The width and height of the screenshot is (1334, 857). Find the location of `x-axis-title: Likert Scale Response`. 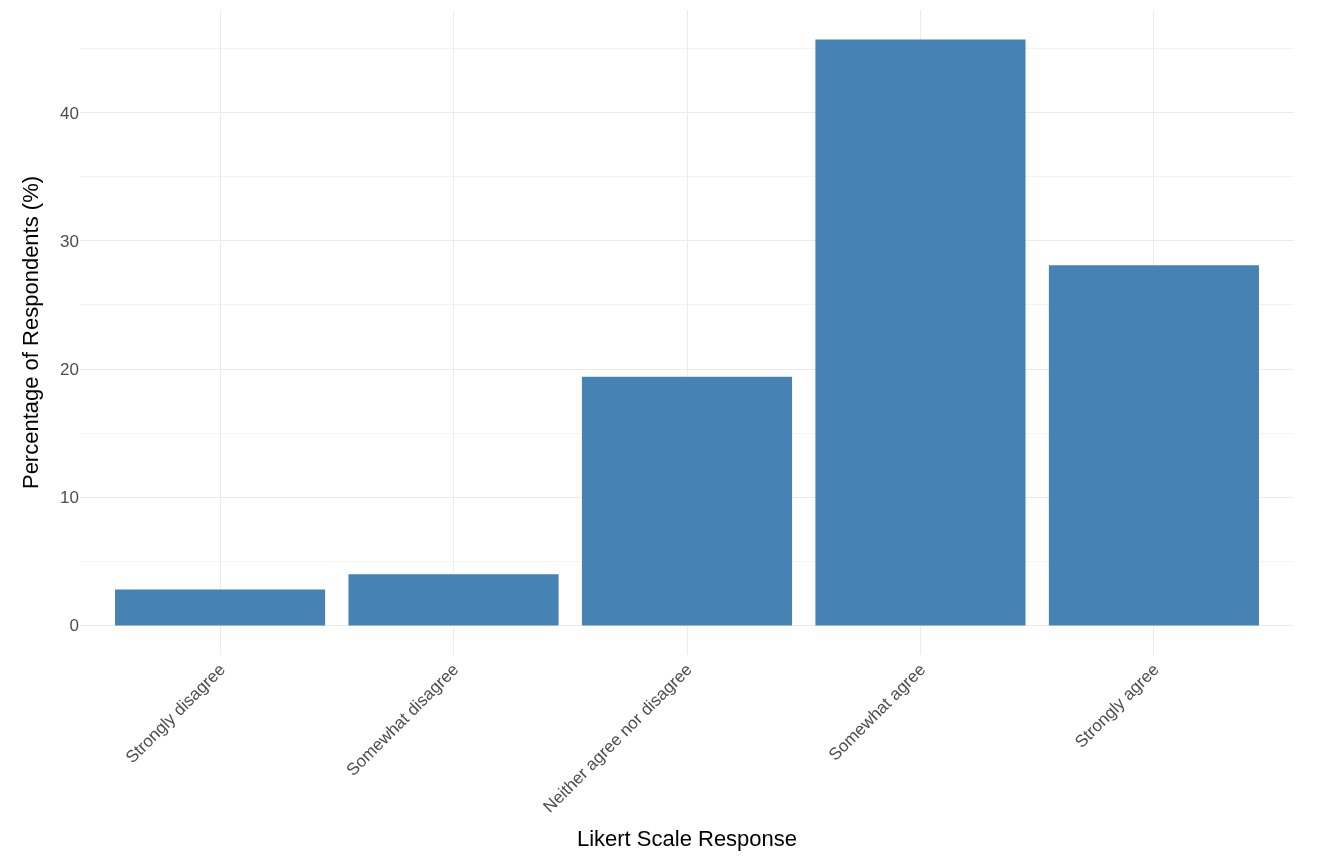

x-axis-title: Likert Scale Response is located at coordinates (687, 839).